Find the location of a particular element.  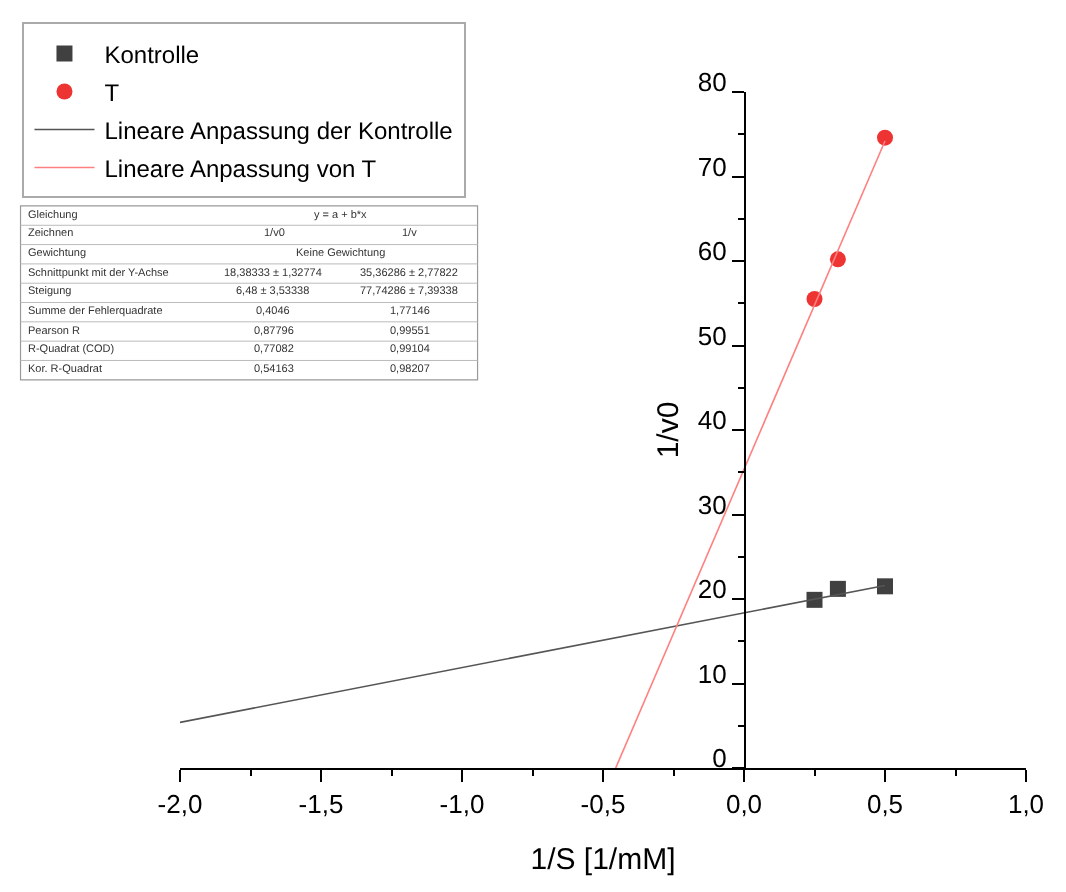

x-tick-label: 1,0 is located at coordinates (1026, 804).